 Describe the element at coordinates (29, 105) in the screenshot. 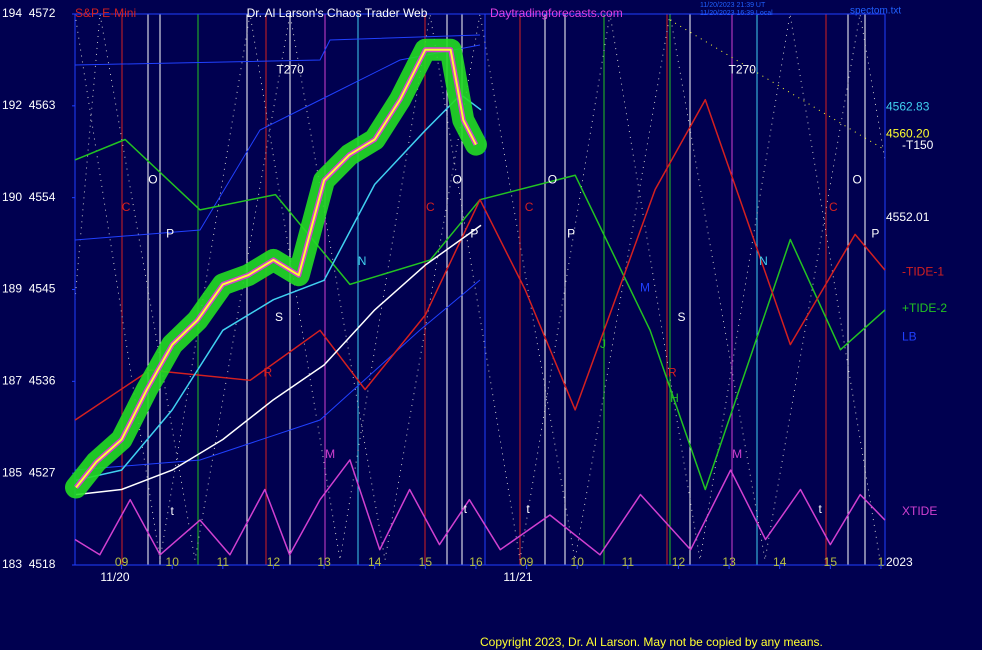

I see `y-tick-label: 192 4563` at that location.